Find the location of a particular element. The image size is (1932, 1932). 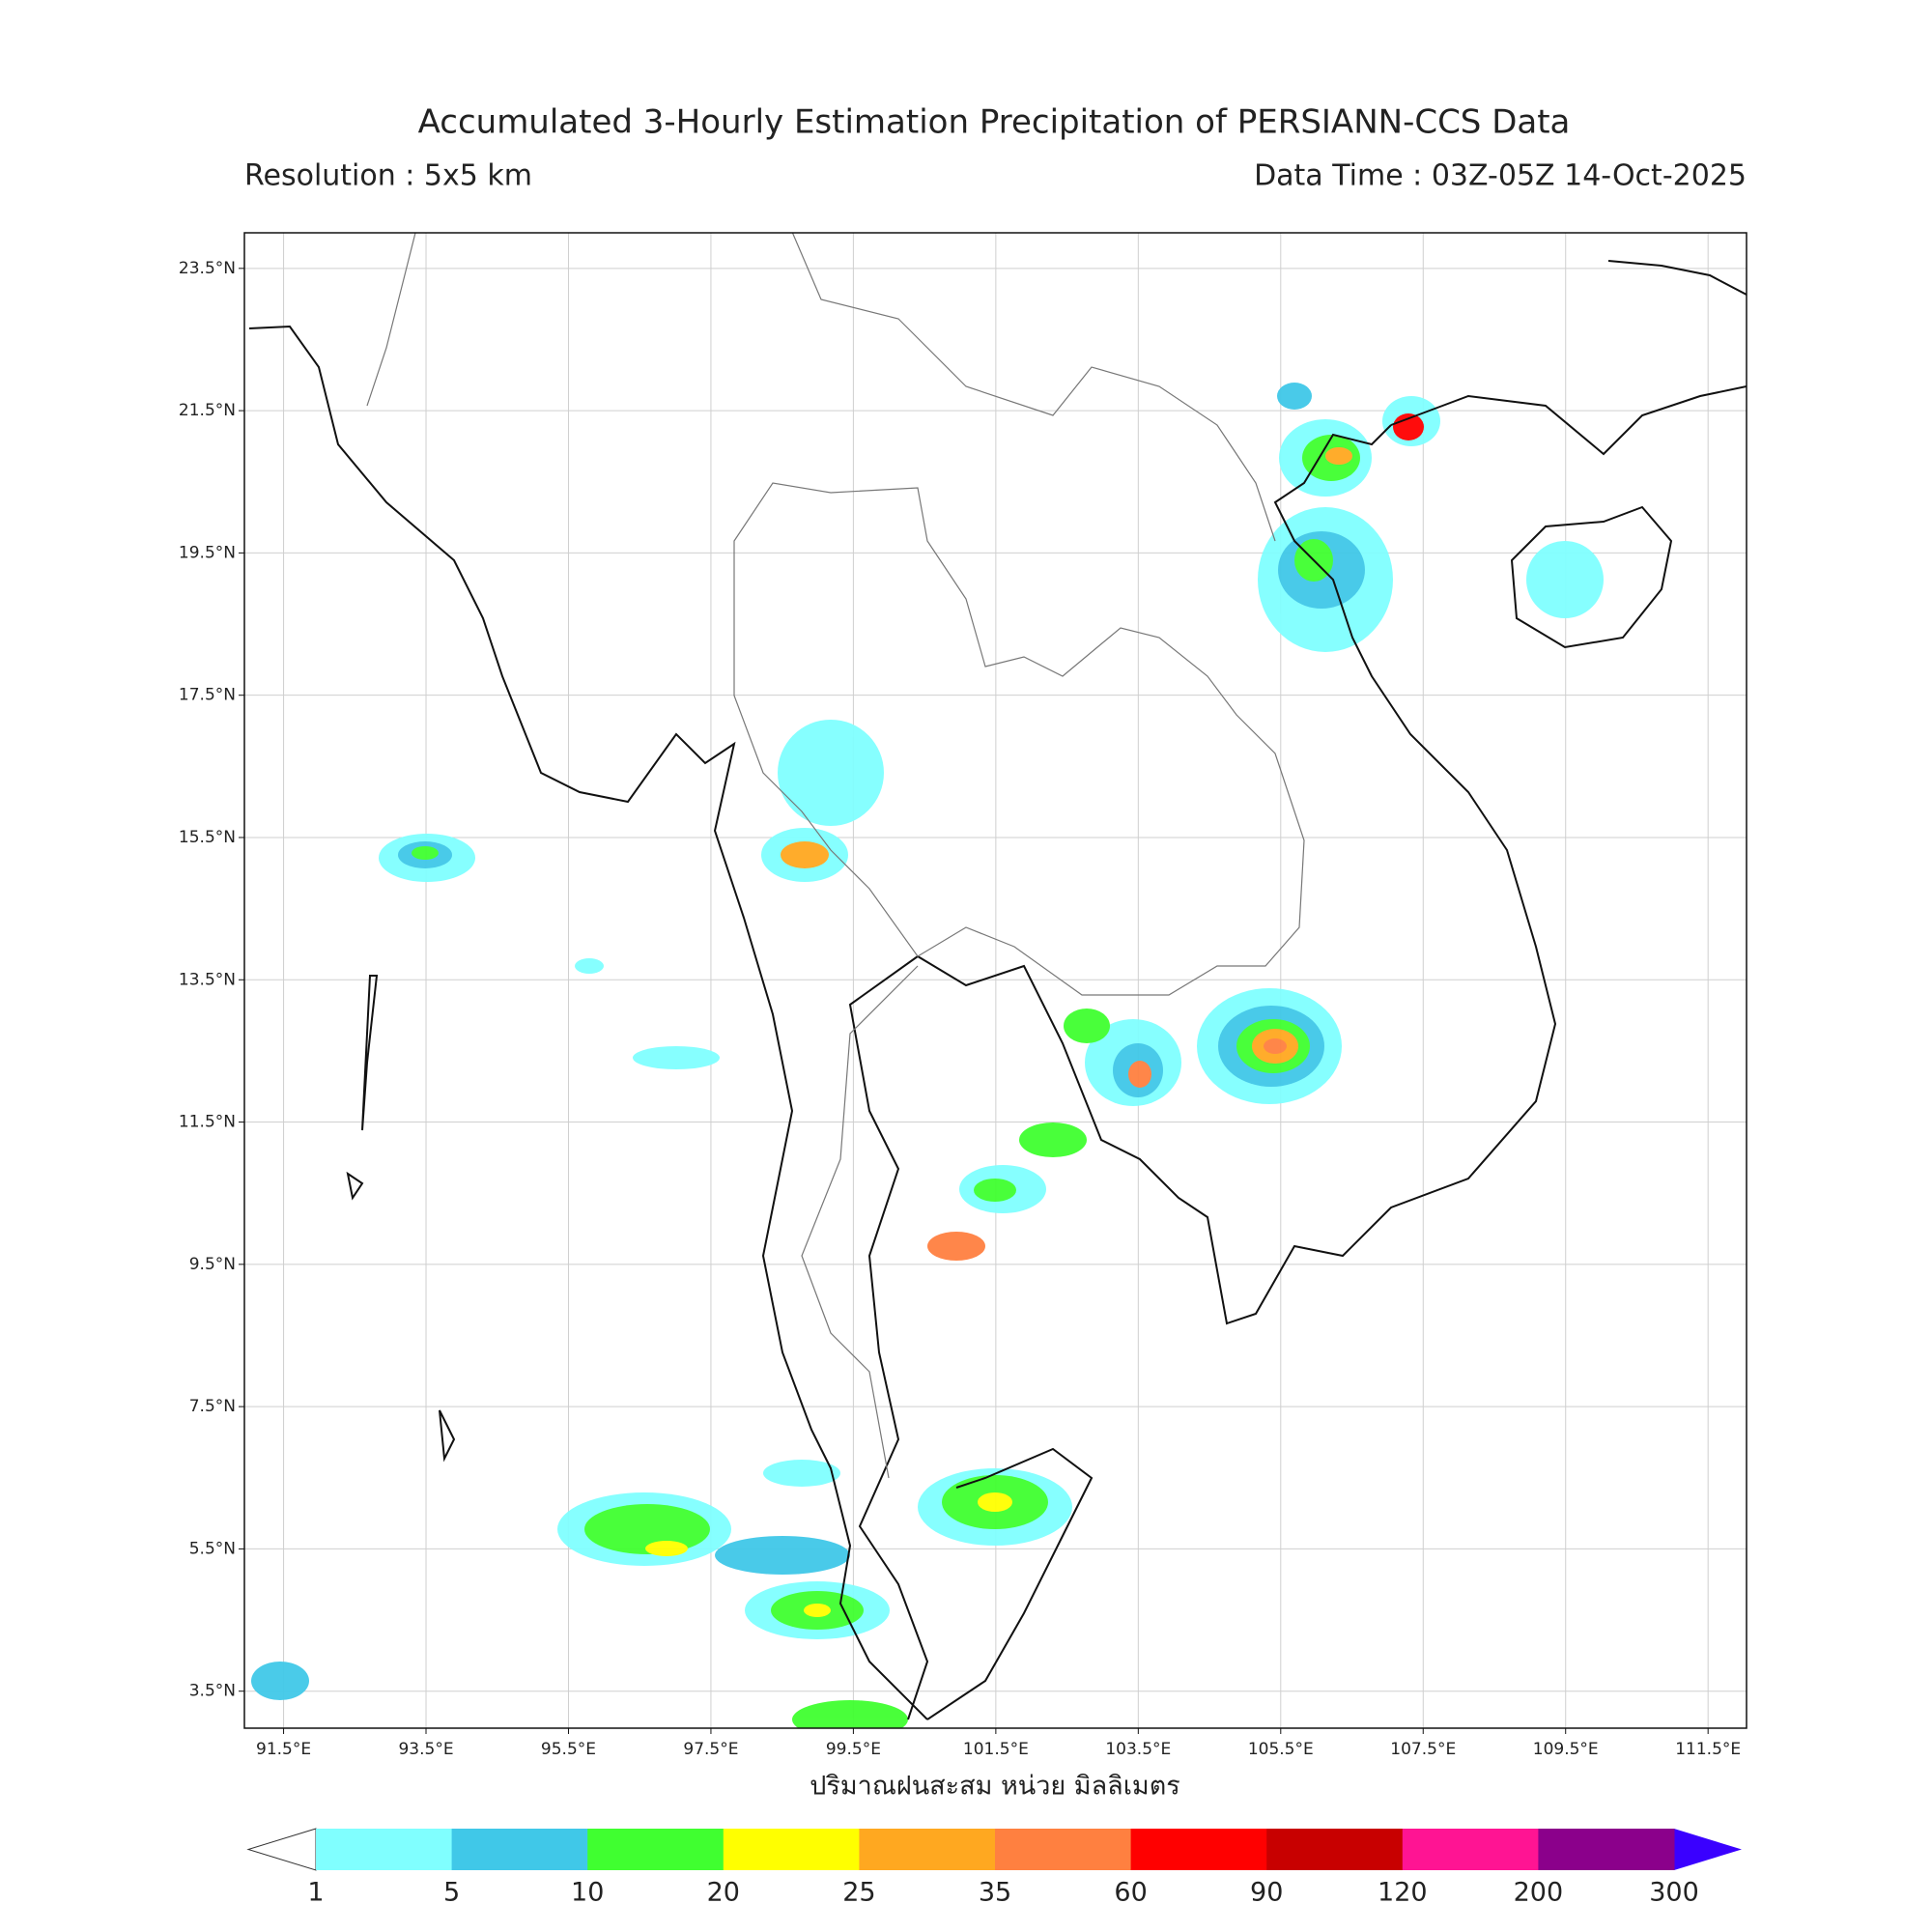

y-tick-label: 9.5°N is located at coordinates (212, 1264).